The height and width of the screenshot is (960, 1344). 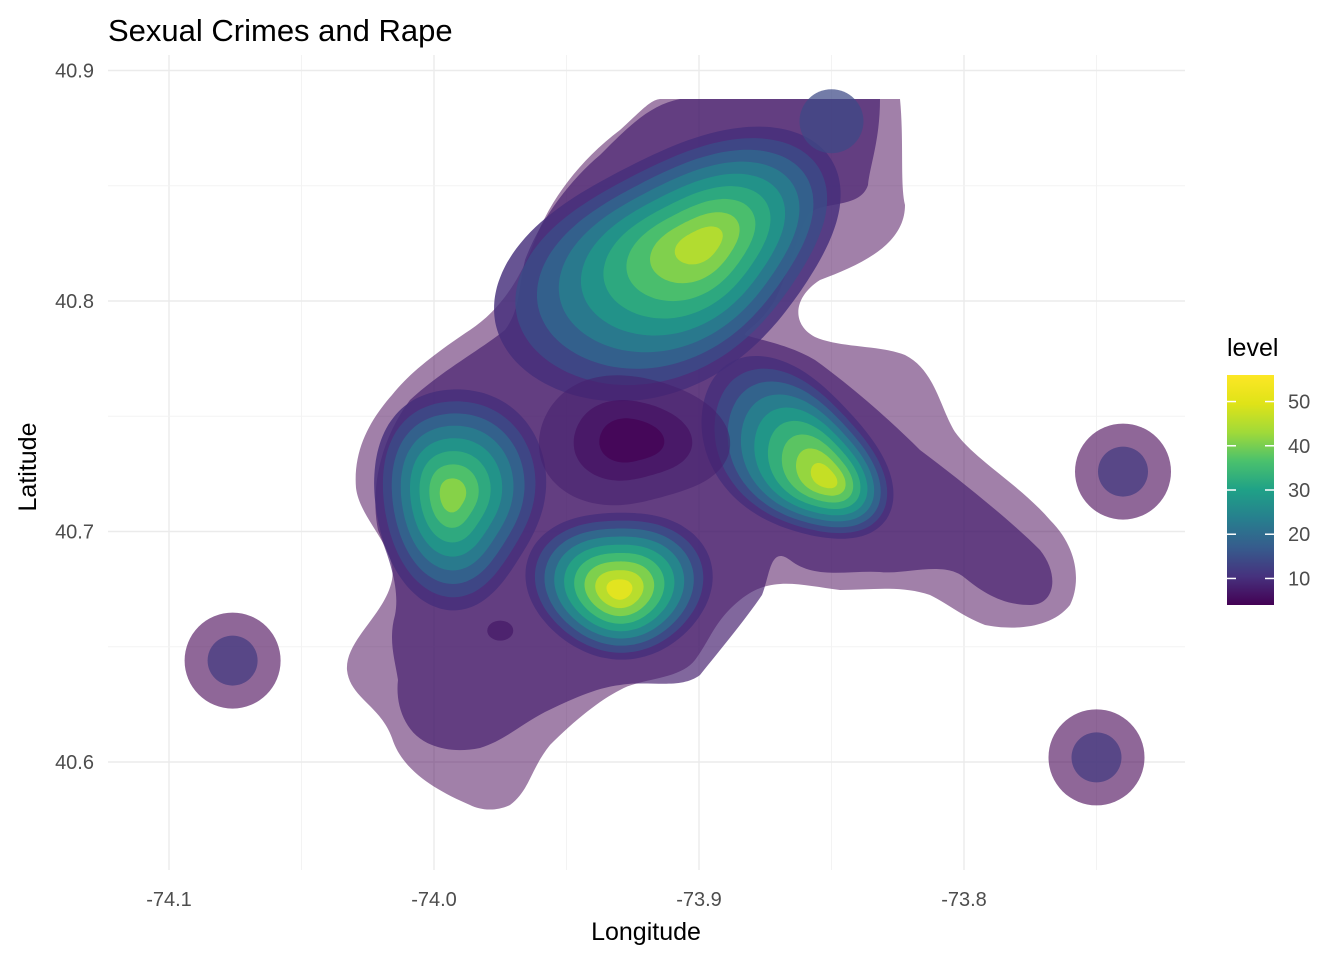 What do you see at coordinates (74, 763) in the screenshot?
I see `y-tick-label: 40.6` at bounding box center [74, 763].